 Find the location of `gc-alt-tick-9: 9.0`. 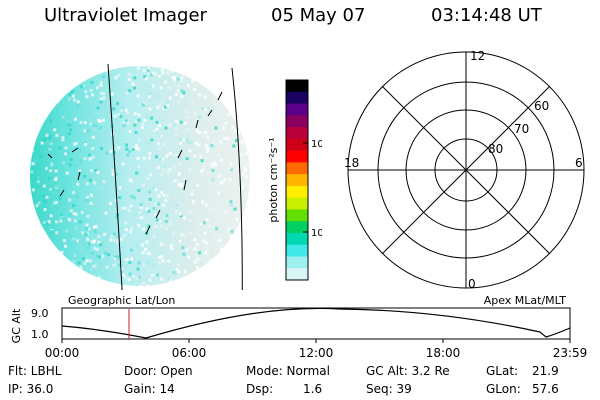

gc-alt-tick-9: 9.0 is located at coordinates (40, 313).